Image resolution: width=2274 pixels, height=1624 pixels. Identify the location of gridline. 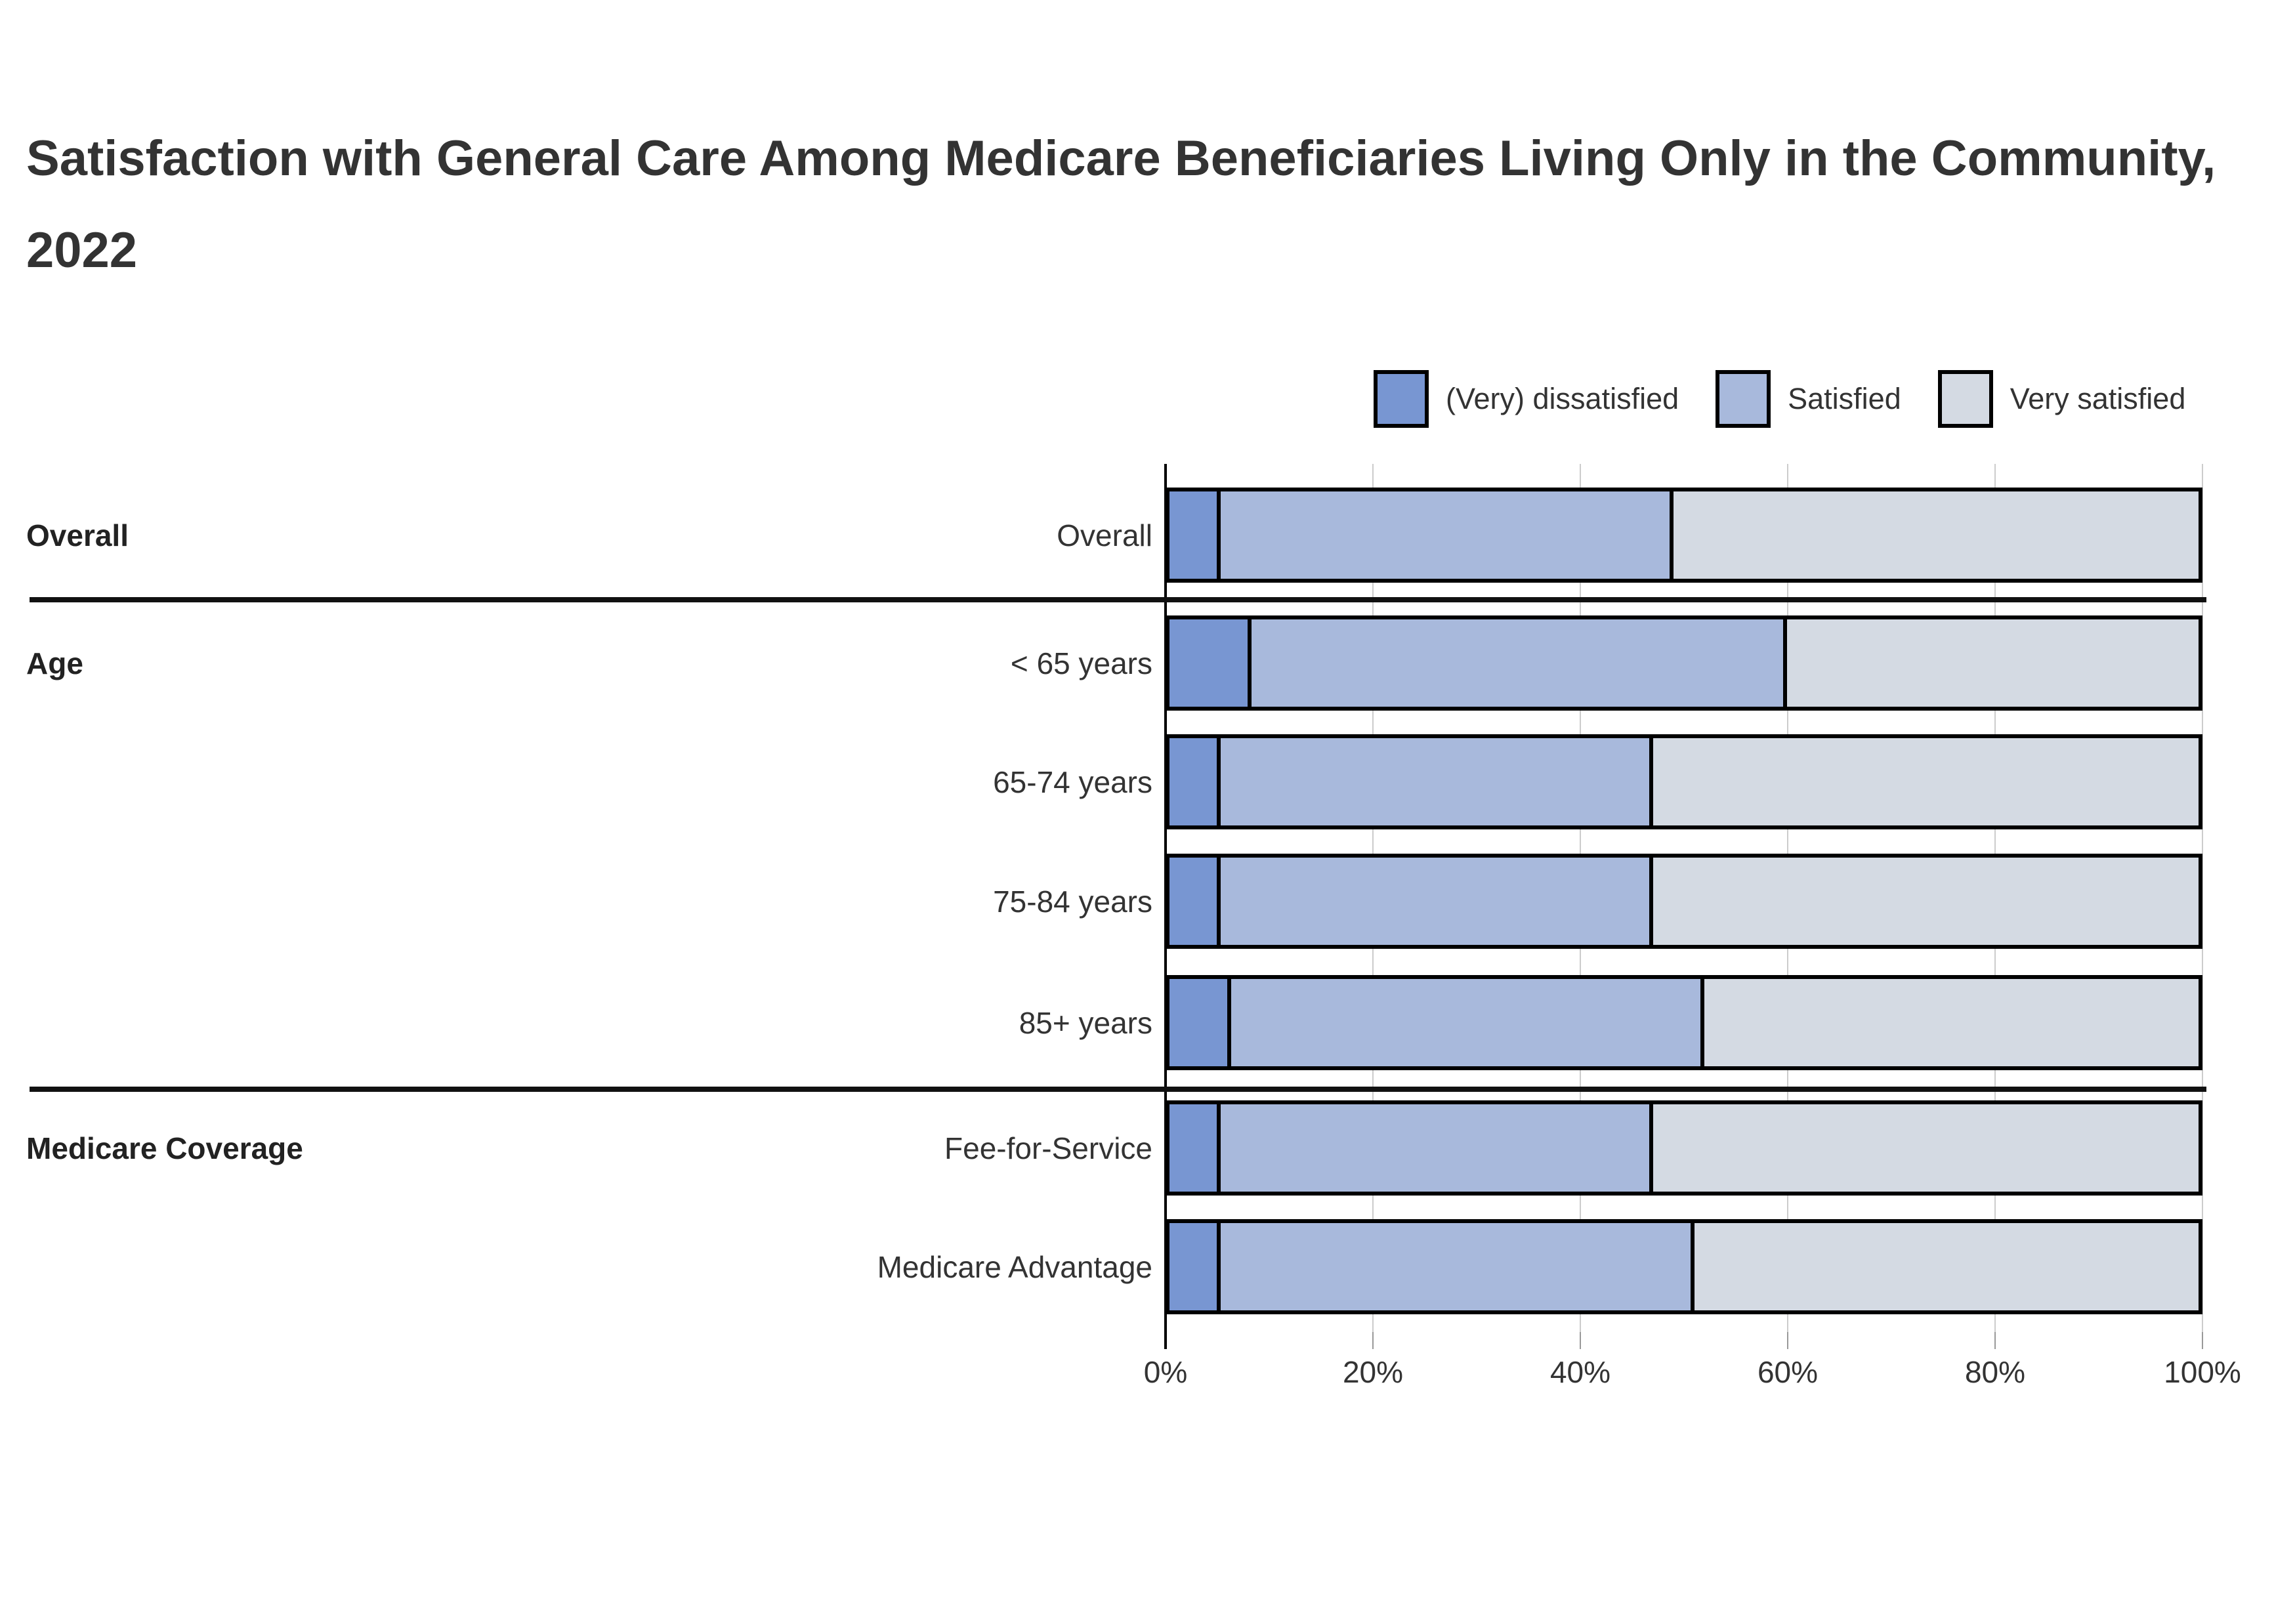
(2202, 898).